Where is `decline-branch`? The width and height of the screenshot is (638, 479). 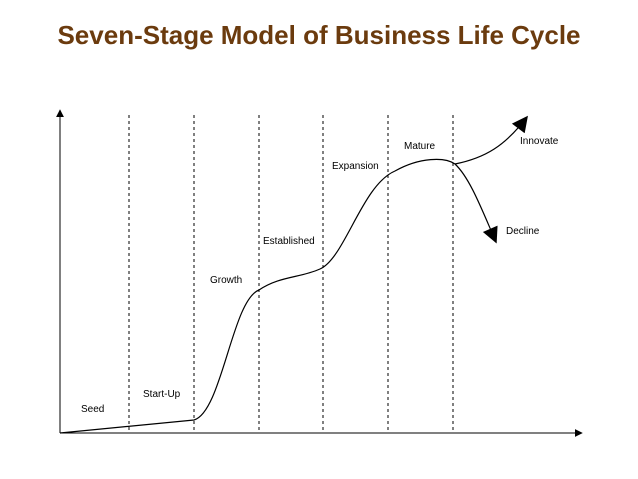
decline-branch is located at coordinates (476, 203).